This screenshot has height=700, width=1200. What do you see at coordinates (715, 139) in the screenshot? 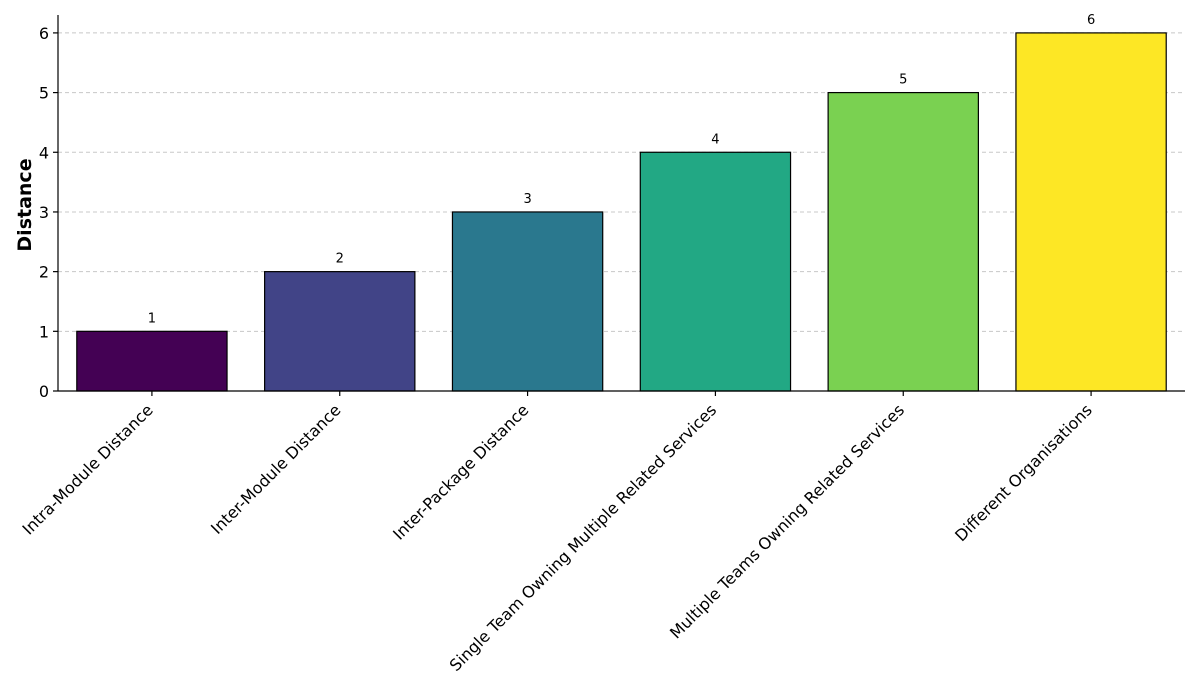
I see `bar-value-label: 4` at bounding box center [715, 139].